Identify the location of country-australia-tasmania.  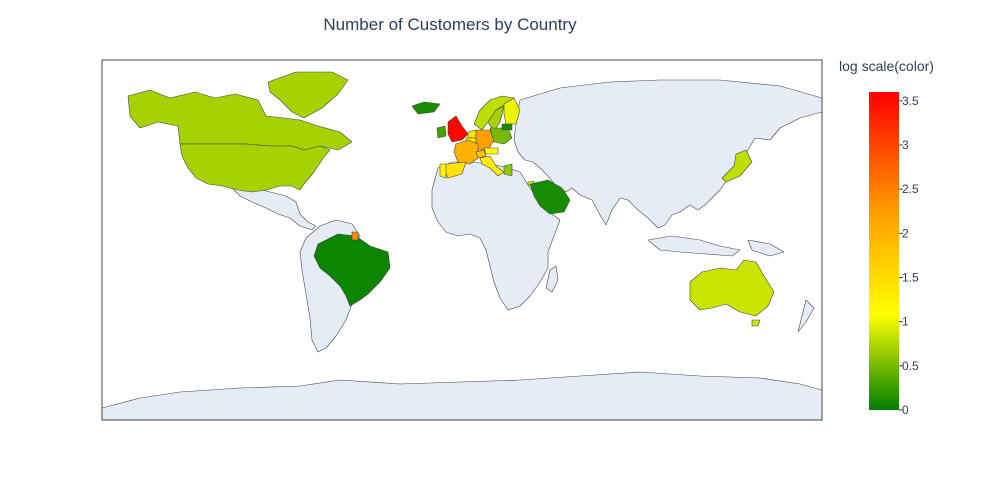
(756, 323).